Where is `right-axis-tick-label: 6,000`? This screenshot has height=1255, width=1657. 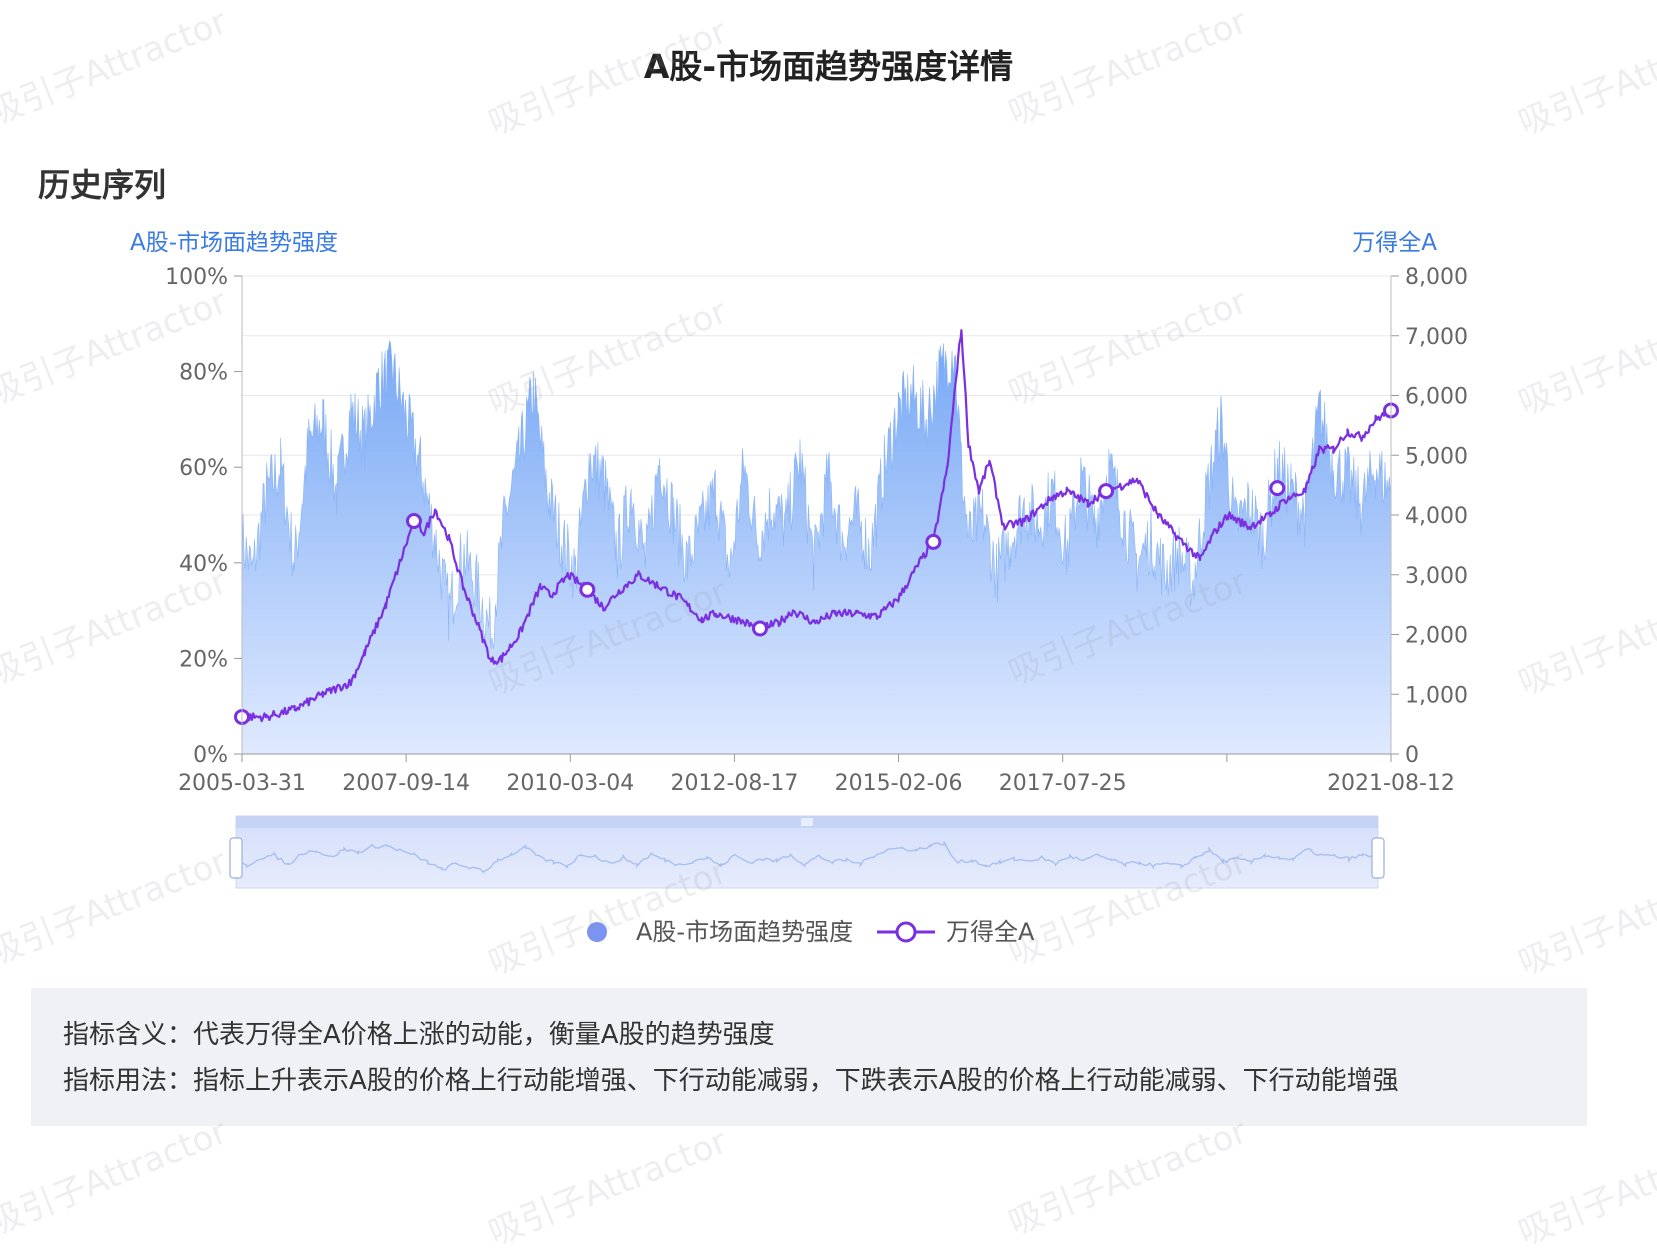
right-axis-tick-label: 6,000 is located at coordinates (1436, 397).